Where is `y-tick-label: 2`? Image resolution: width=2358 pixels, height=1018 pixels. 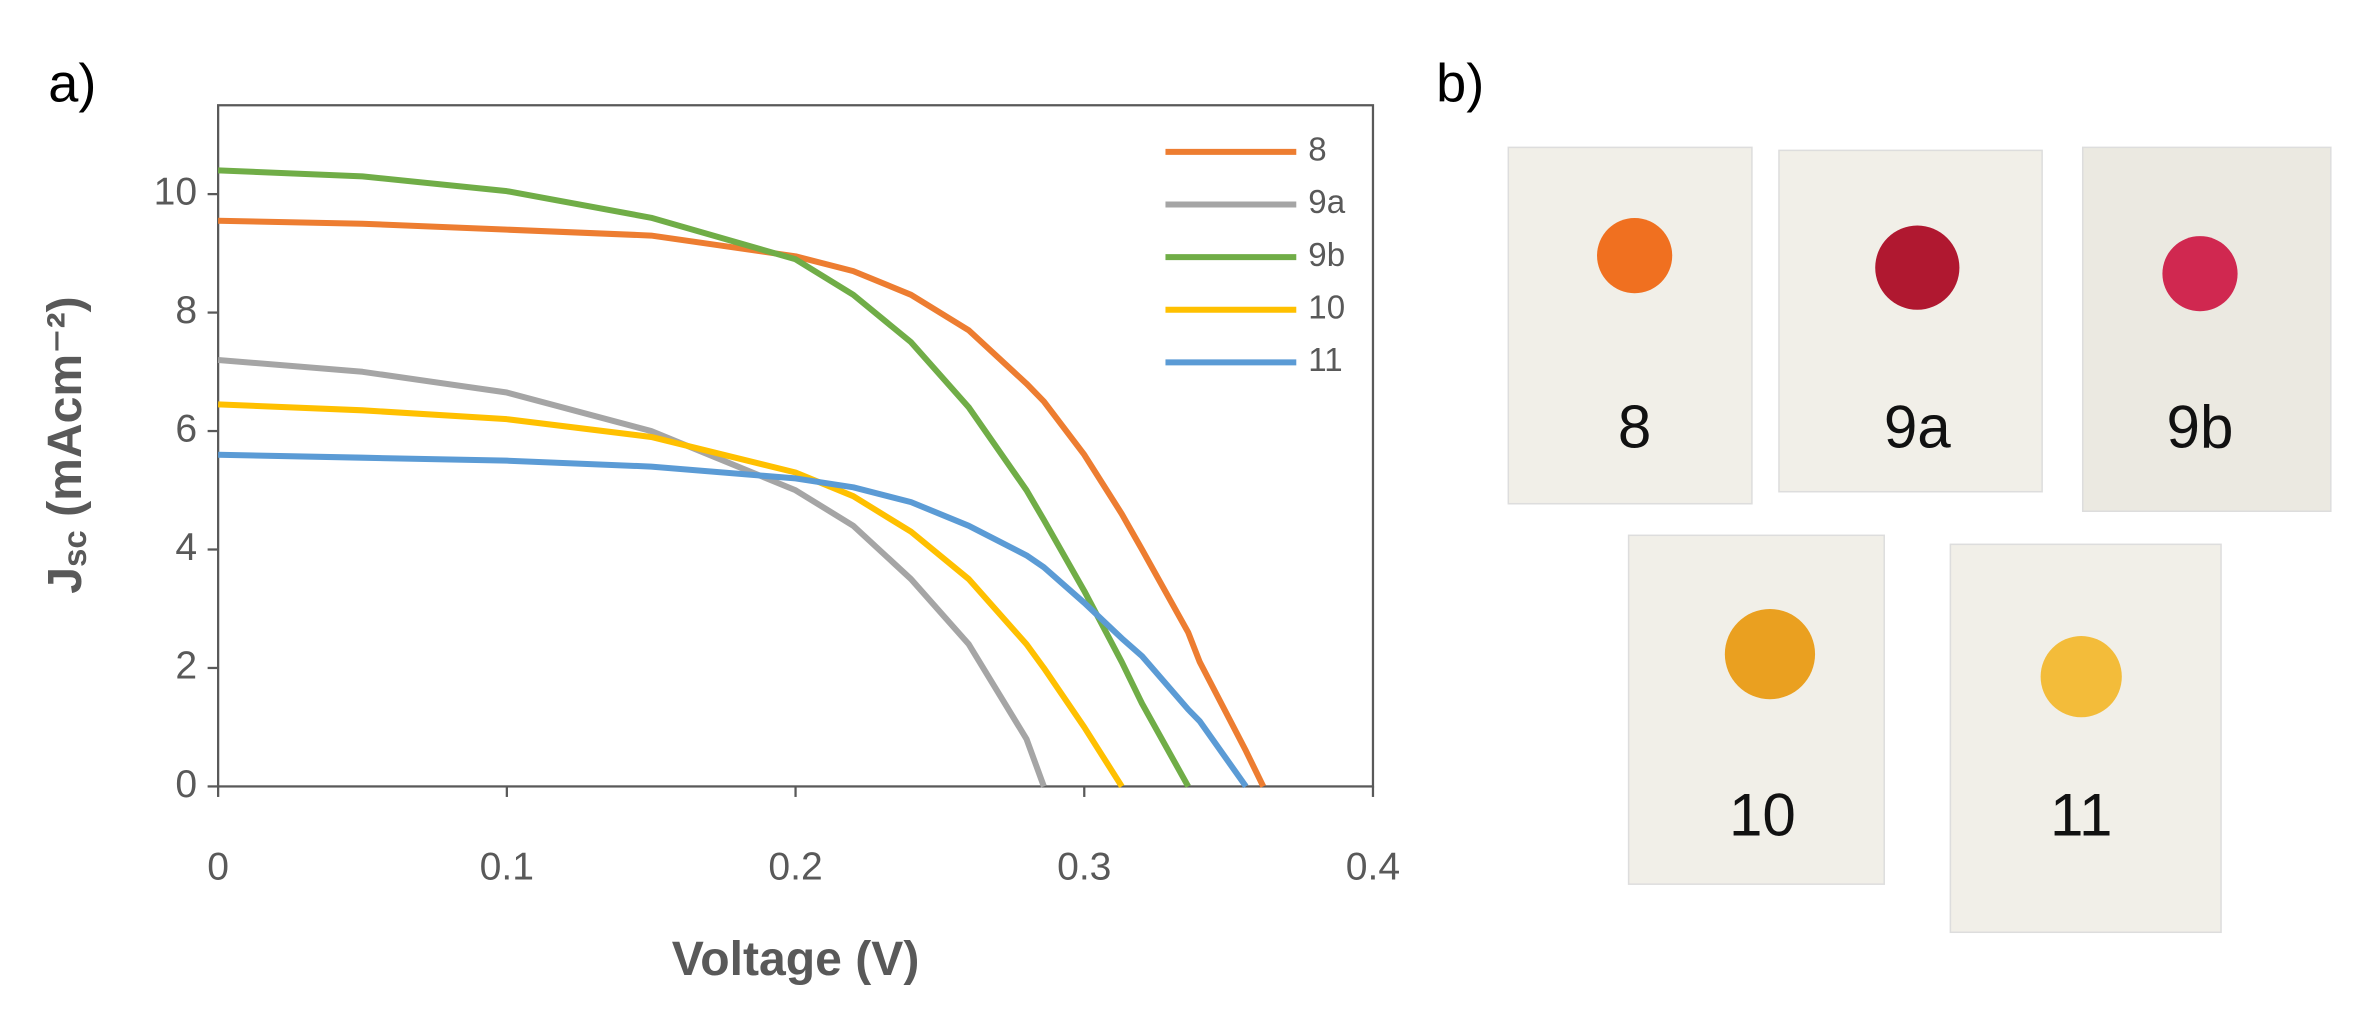
y-tick-label: 2 is located at coordinates (186, 665).